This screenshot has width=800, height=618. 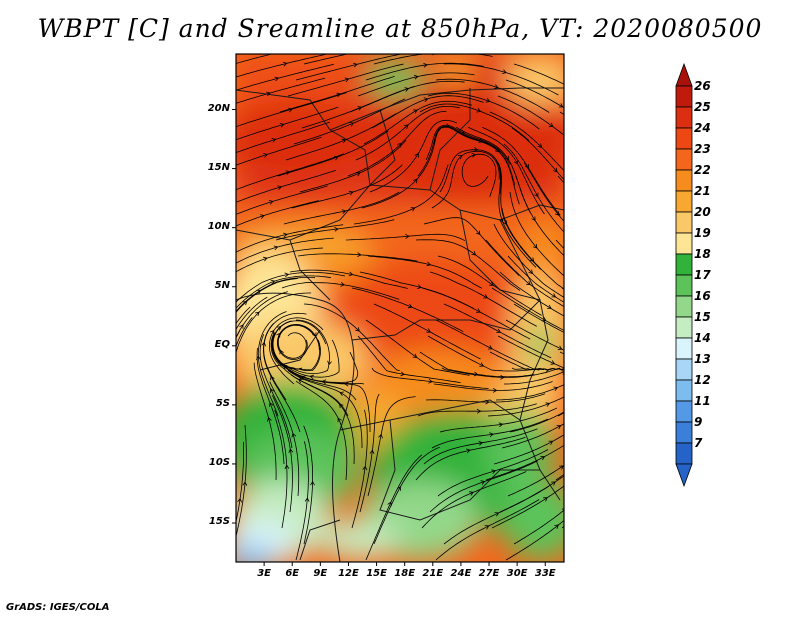 What do you see at coordinates (702, 338) in the screenshot?
I see `colorbar-level-label: 14` at bounding box center [702, 338].